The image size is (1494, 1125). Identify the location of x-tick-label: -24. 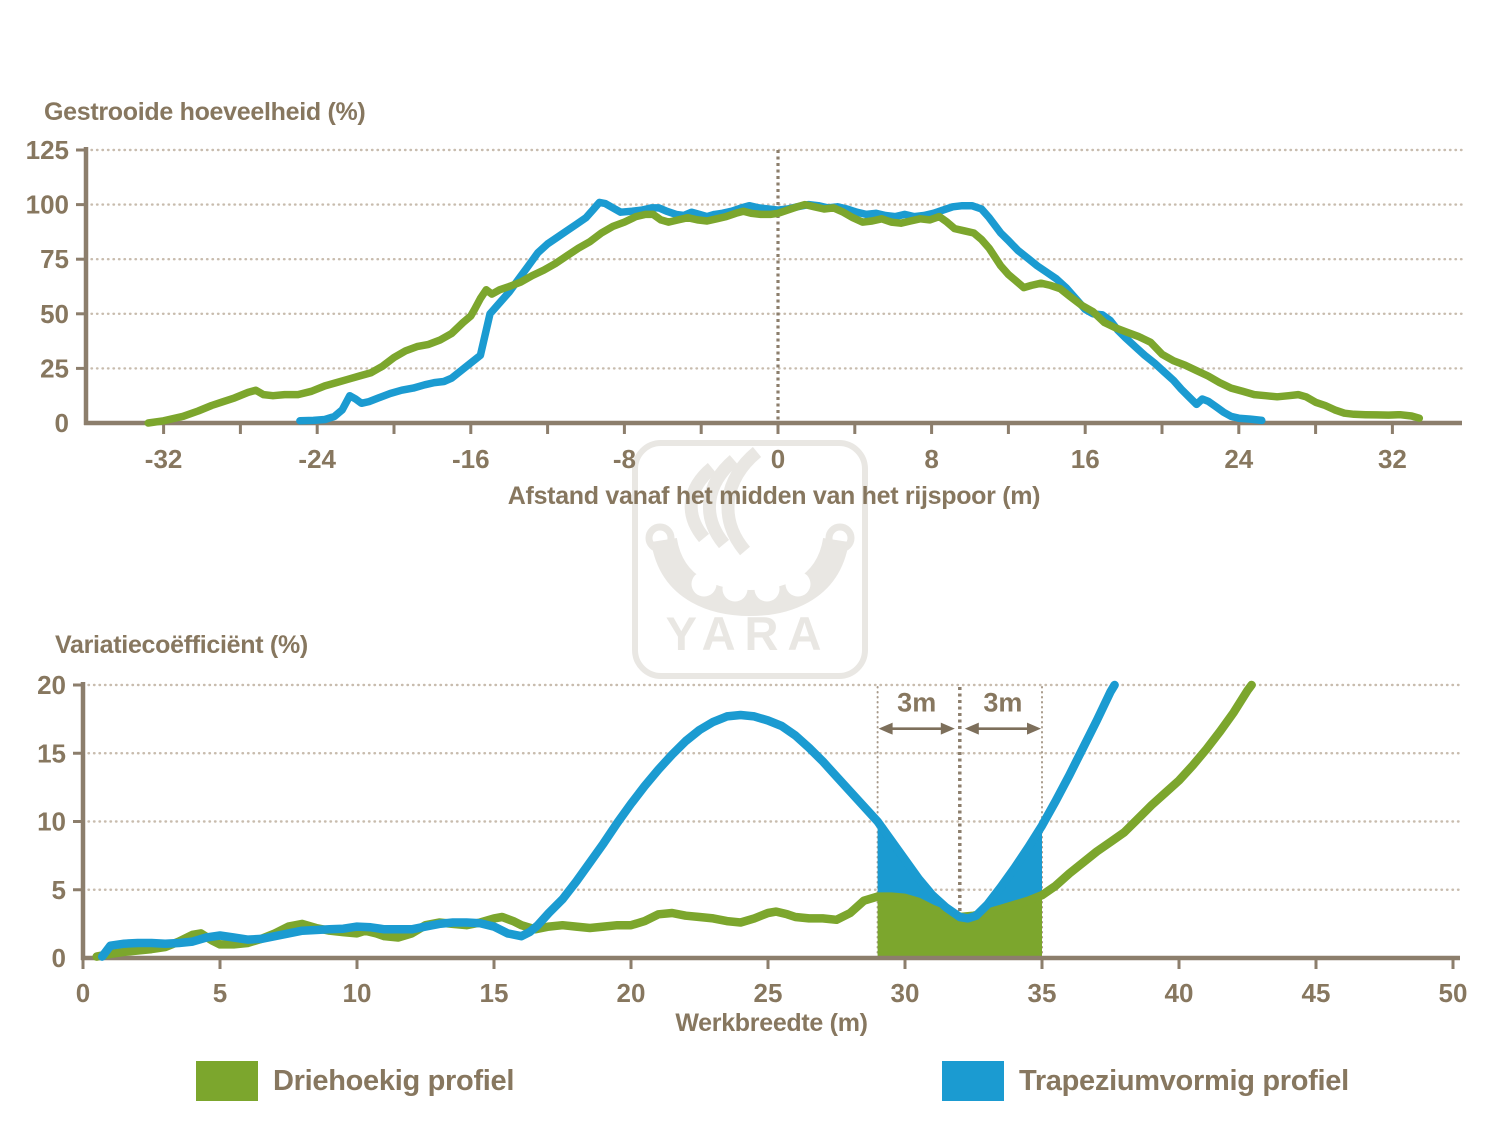
(317, 459).